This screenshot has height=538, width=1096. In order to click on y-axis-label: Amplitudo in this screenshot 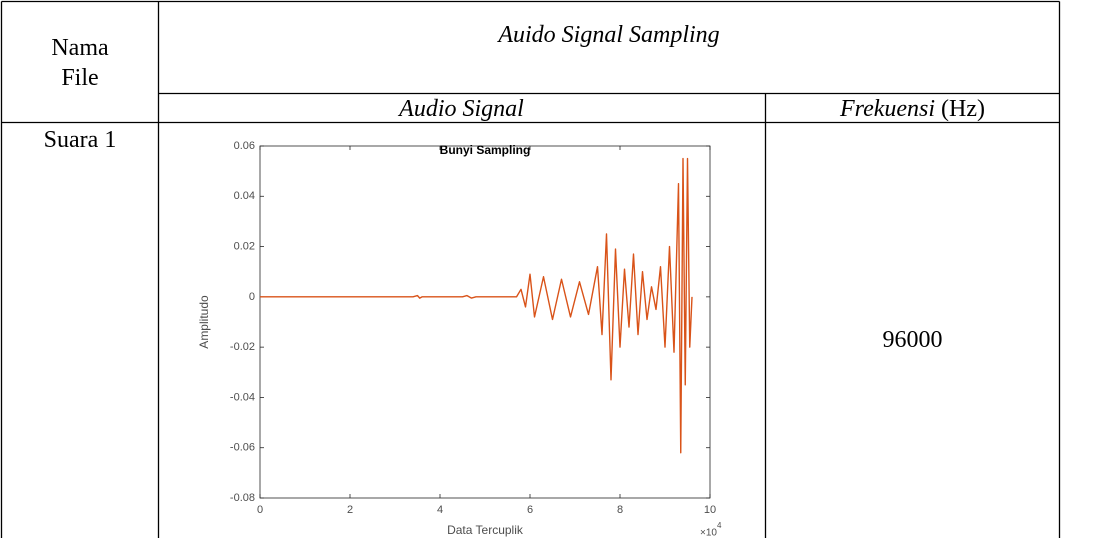, I will do `click(204, 322)`.